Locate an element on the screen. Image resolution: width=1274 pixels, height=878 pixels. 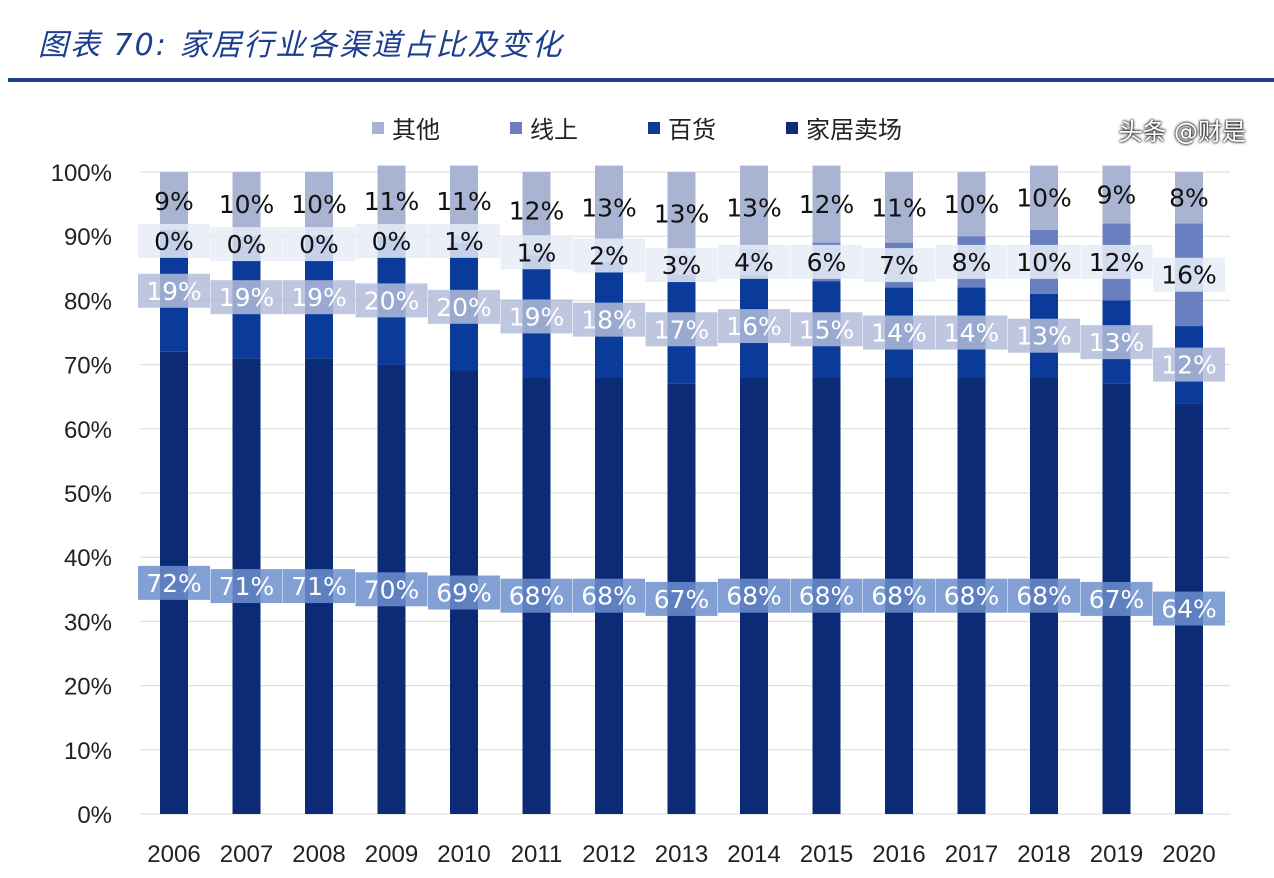
legend-label: 其他 is located at coordinates (416, 130).